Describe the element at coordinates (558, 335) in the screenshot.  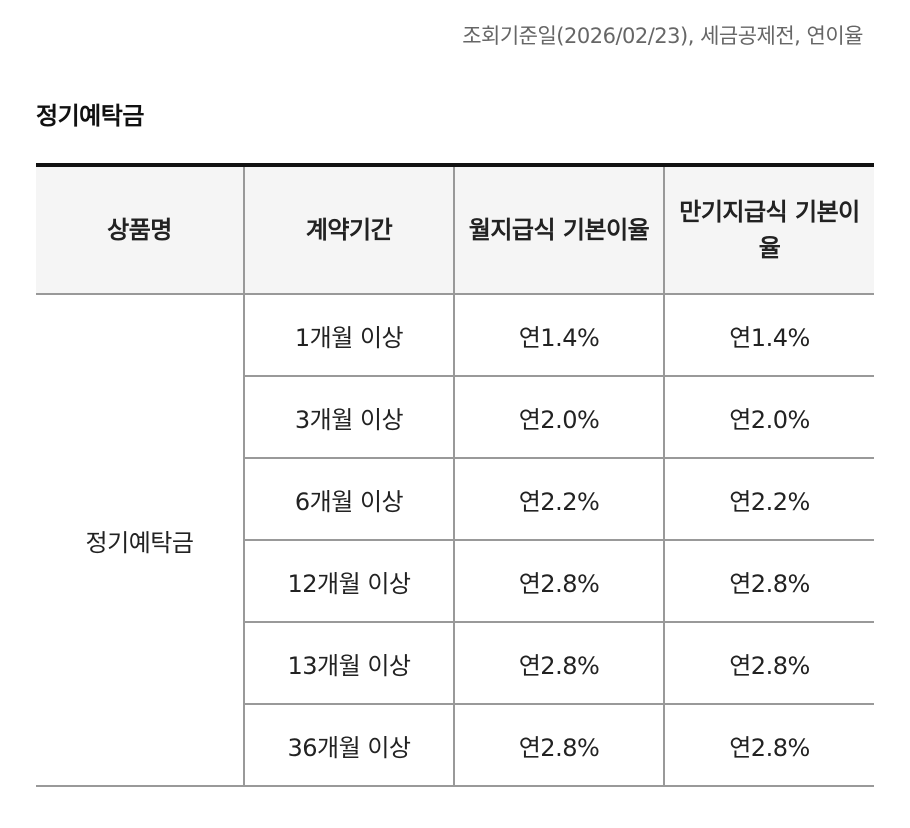
I see `monthly-rate-cell: 연1.4%` at that location.